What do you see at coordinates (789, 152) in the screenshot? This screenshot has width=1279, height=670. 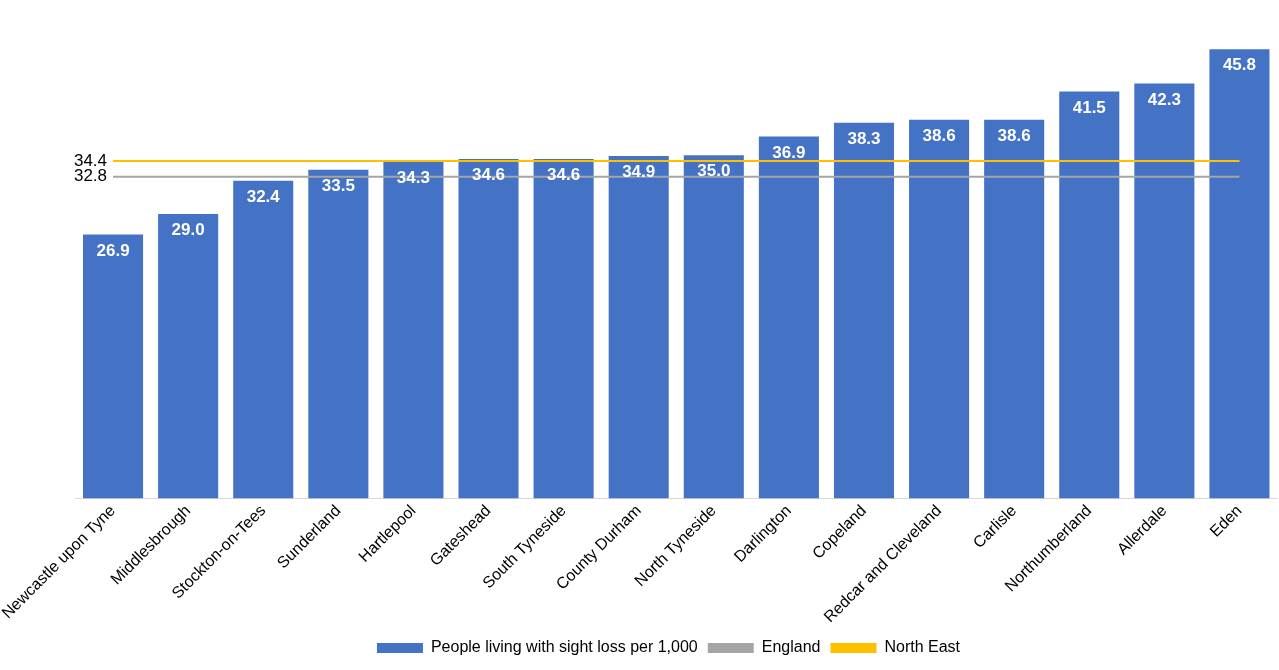 I see `data-label: 36.9` at bounding box center [789, 152].